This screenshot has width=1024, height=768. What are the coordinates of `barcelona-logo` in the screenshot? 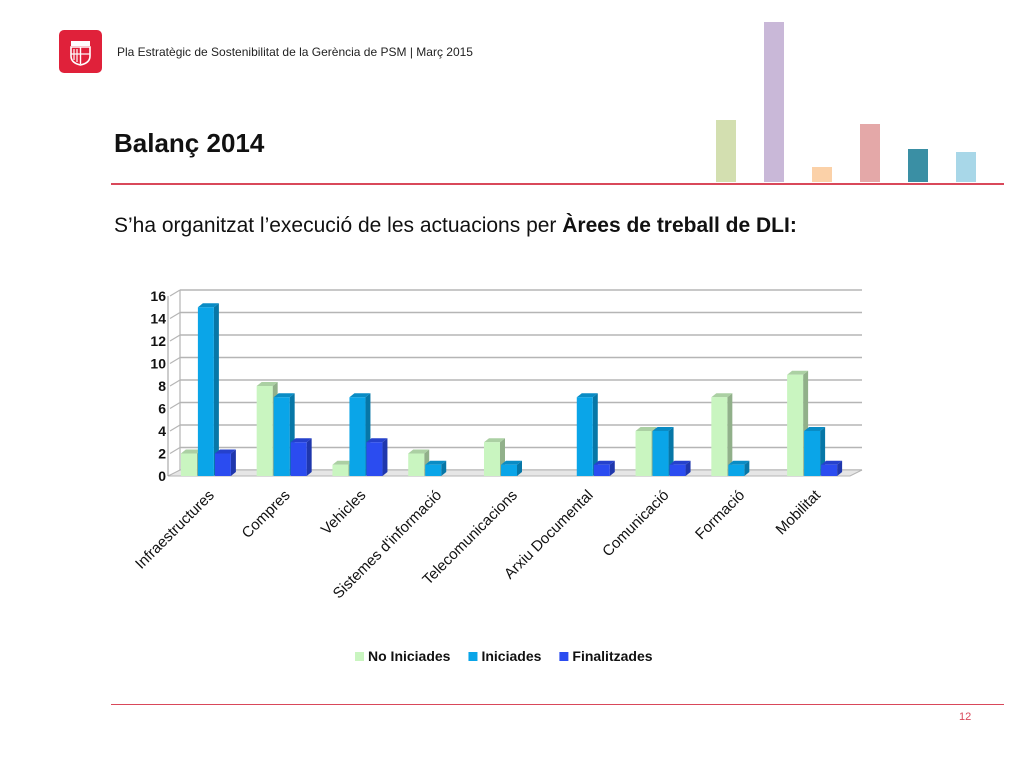 It's located at (80, 51).